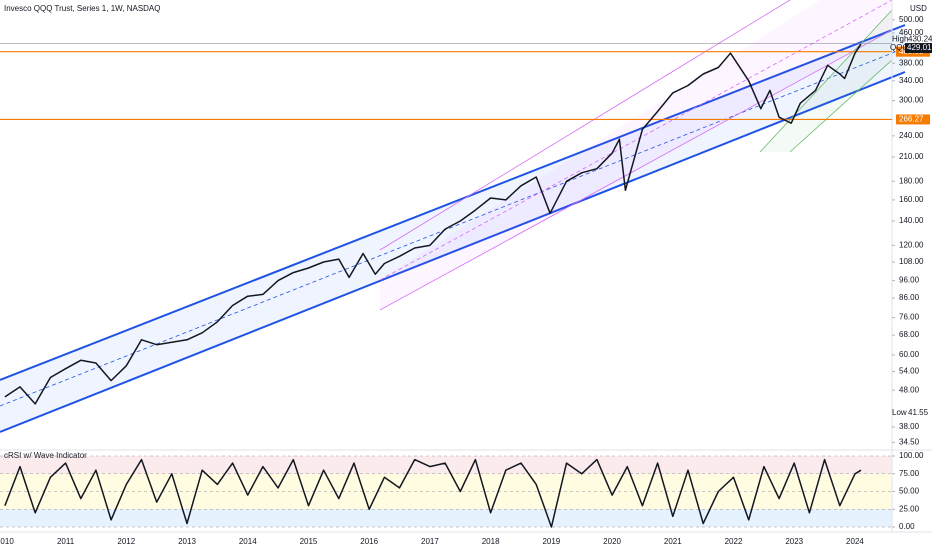 This screenshot has height=550, width=932. What do you see at coordinates (918, 412) in the screenshot?
I see `low-value: 41.55` at bounding box center [918, 412].